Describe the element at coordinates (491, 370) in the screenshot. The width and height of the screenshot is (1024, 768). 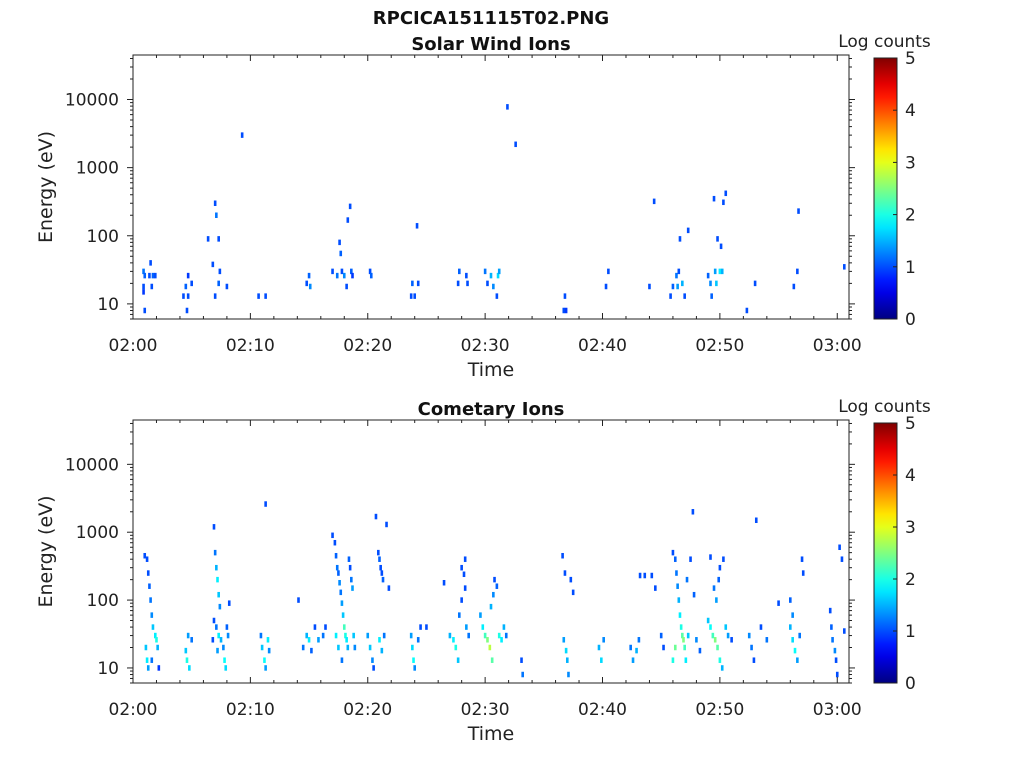
I see `x-axis-label: Time` at that location.